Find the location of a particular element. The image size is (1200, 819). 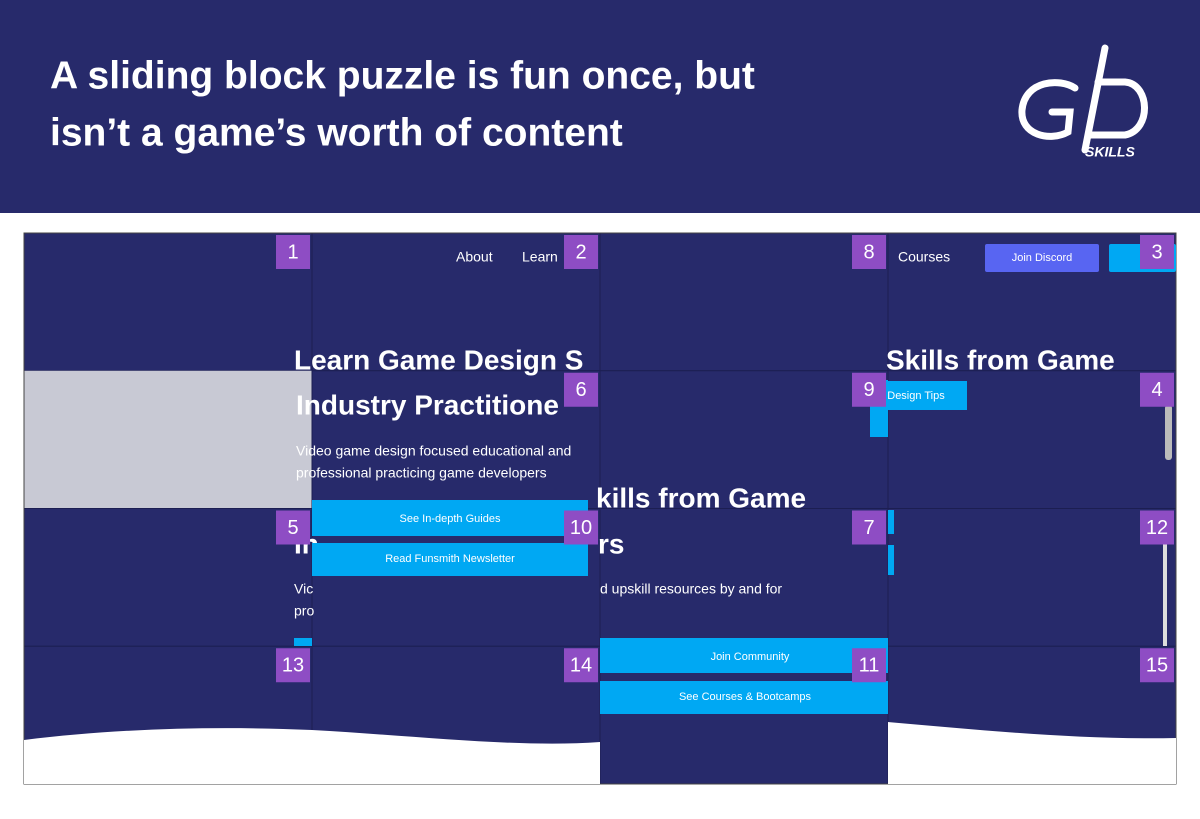

tile-number: 1 is located at coordinates (292, 252).